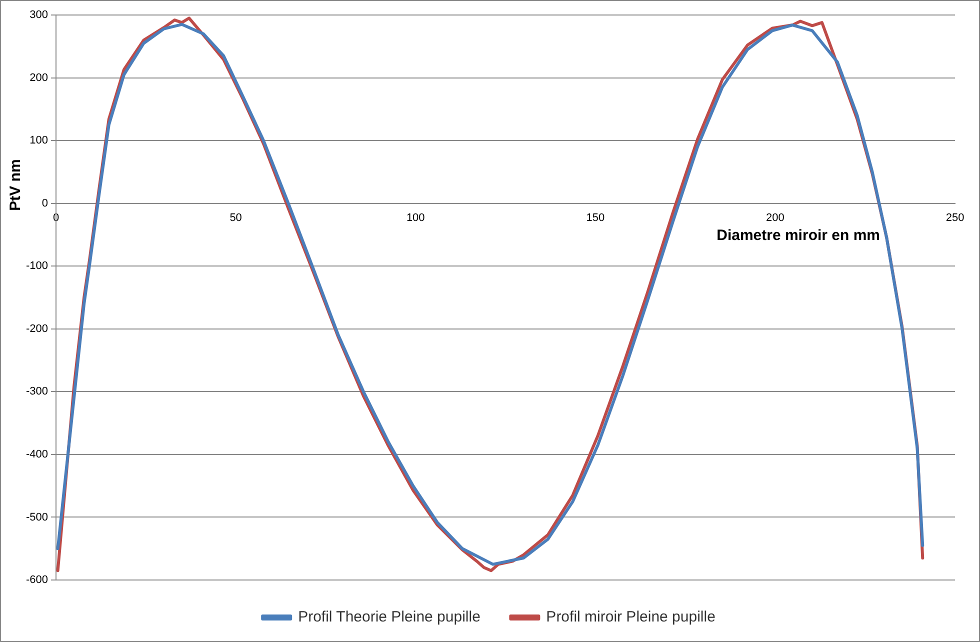 The width and height of the screenshot is (980, 642). Describe the element at coordinates (37, 517) in the screenshot. I see `y-tick-label: -500` at that location.